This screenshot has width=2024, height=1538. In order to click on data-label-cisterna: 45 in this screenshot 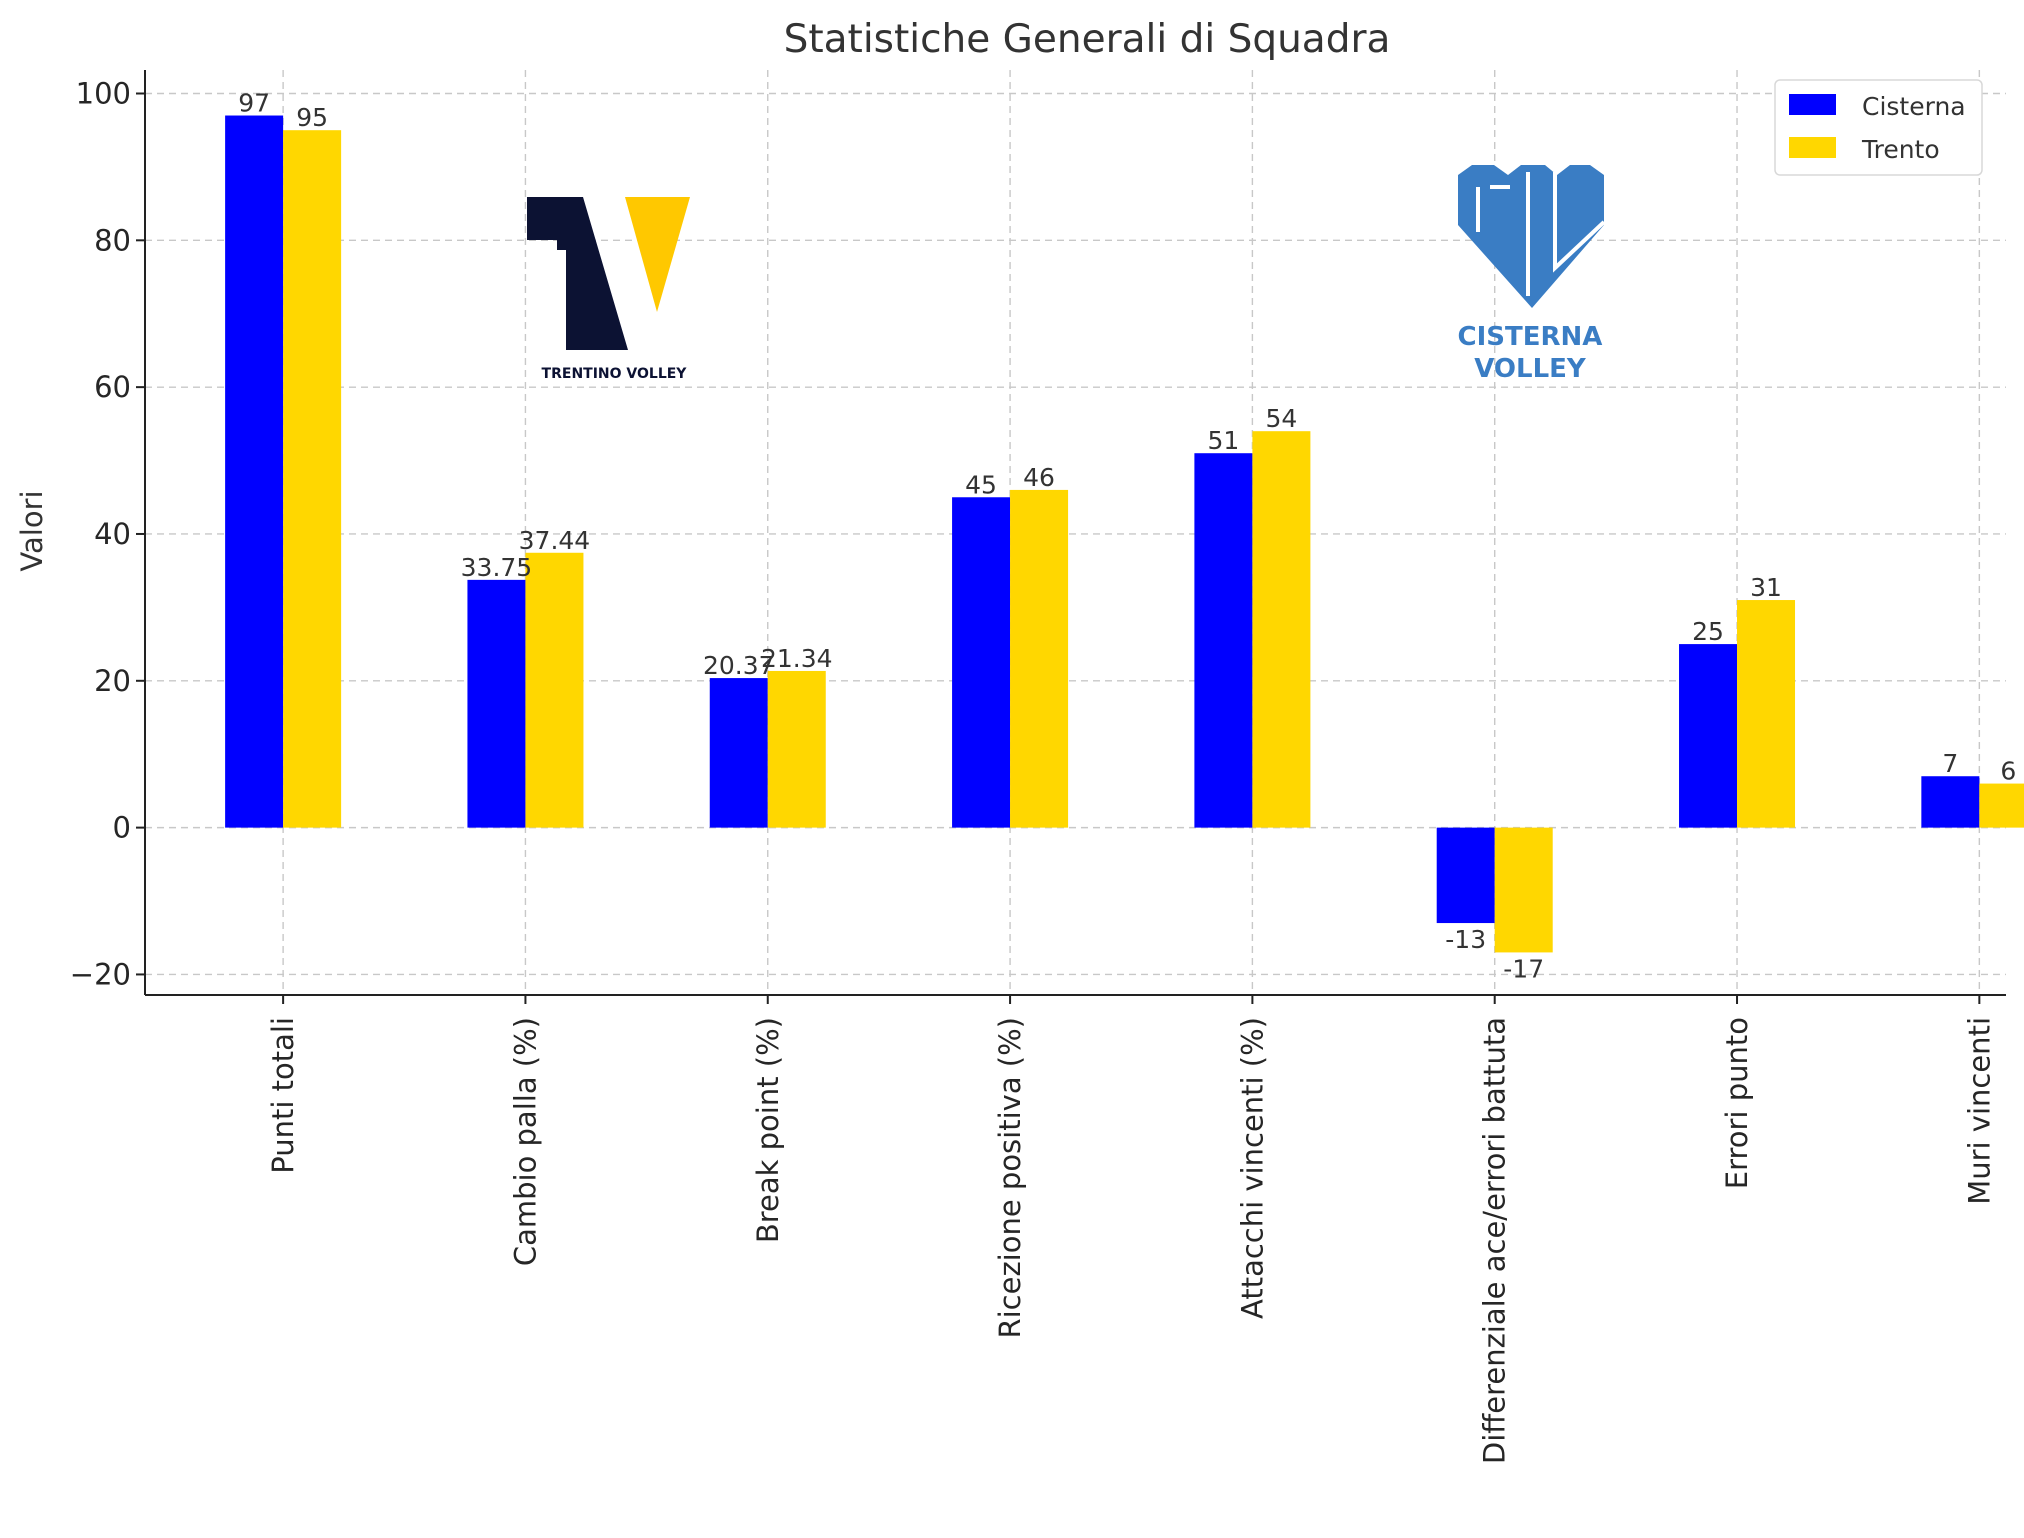, I will do `click(981, 484)`.